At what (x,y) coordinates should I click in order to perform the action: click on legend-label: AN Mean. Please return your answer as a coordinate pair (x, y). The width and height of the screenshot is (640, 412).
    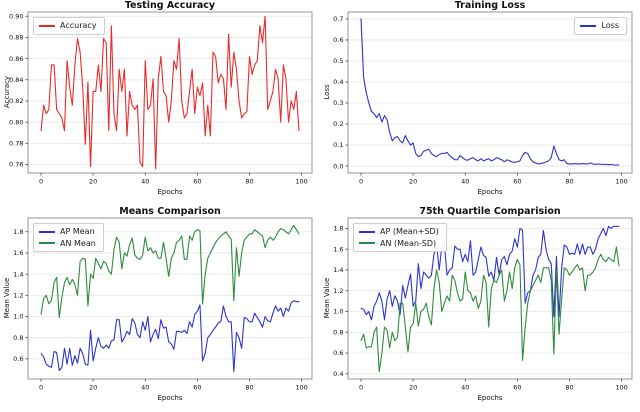
    Looking at the image, I should click on (78, 243).